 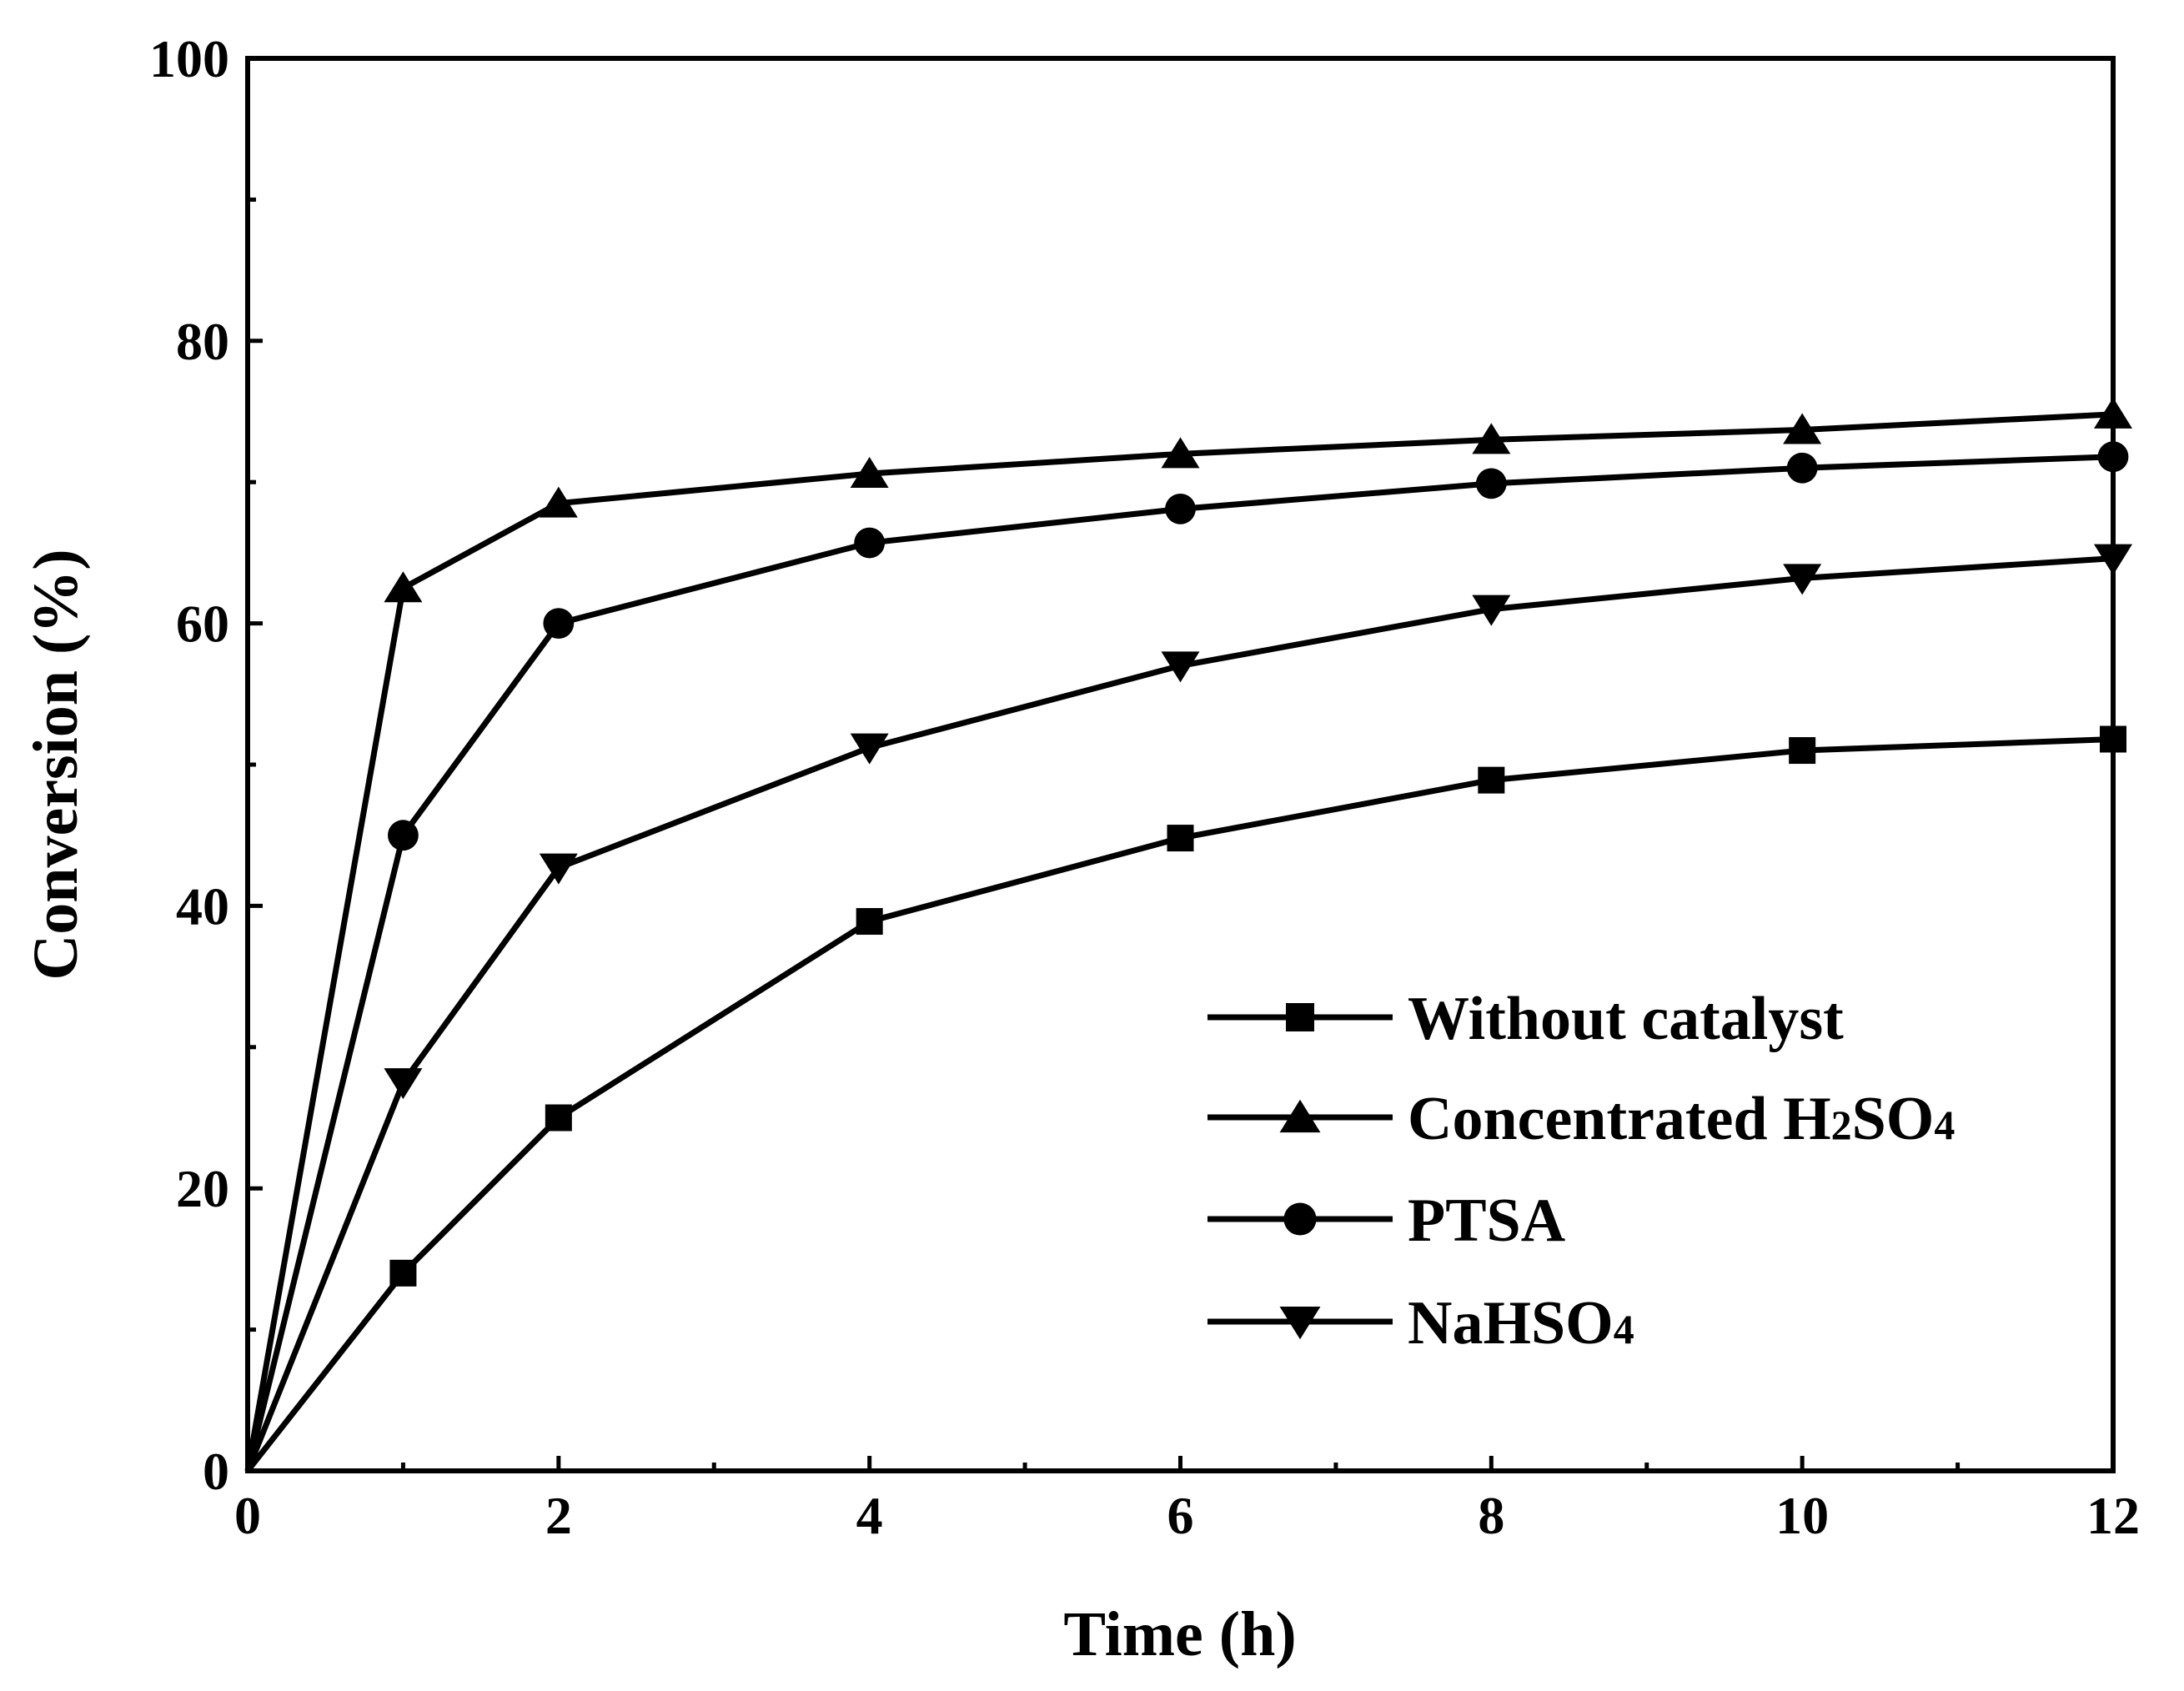 I want to click on x-tick-label: 6, so click(x=1180, y=1515).